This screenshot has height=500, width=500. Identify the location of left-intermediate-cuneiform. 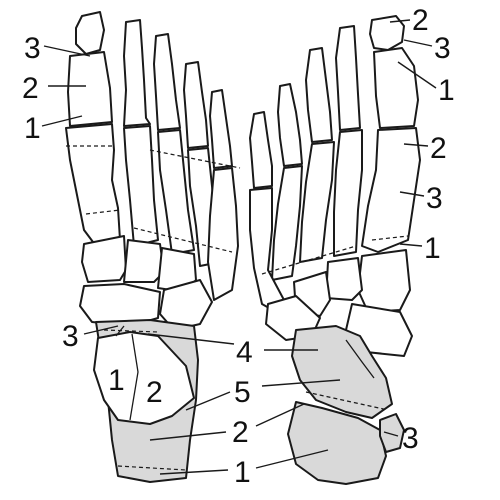
(144, 261).